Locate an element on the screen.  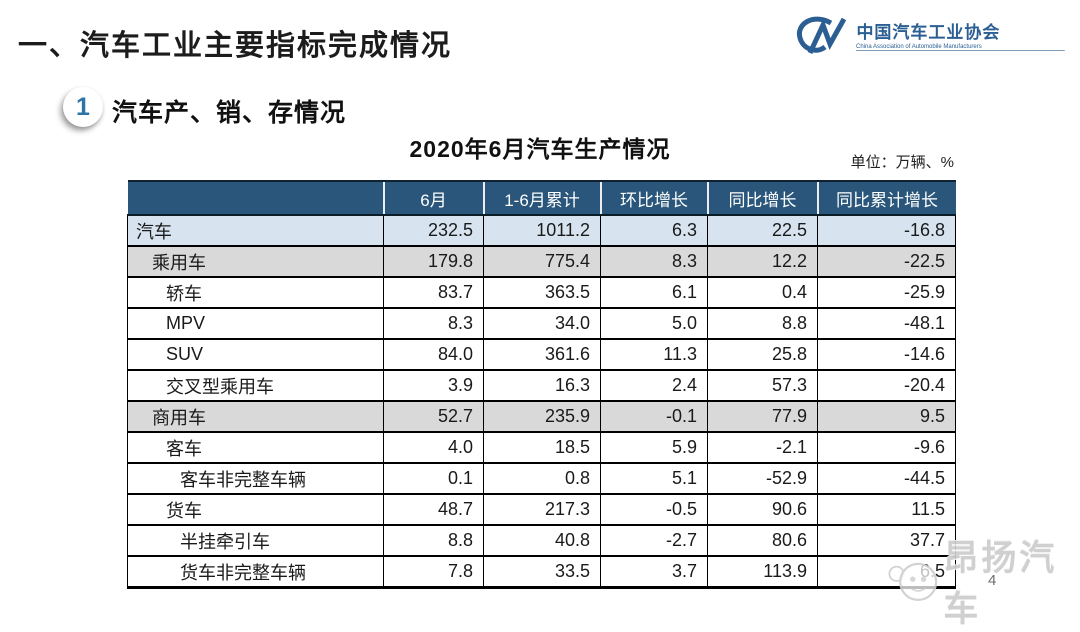
table-row: 客车非完整车辆 0.1 0.8 5.1 -52.9 -44.5 is located at coordinates (541, 478).